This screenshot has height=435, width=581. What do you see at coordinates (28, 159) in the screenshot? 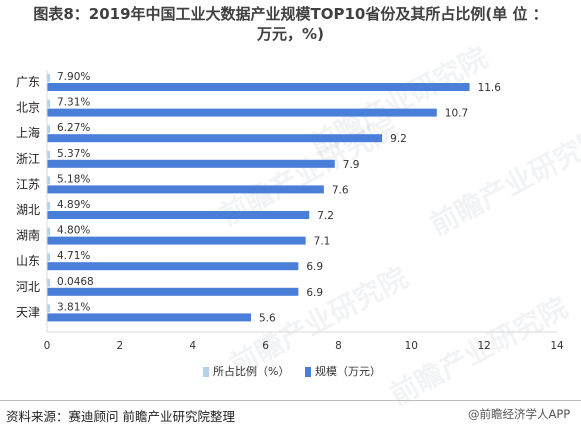
I see `category-label: 浙江` at bounding box center [28, 159].